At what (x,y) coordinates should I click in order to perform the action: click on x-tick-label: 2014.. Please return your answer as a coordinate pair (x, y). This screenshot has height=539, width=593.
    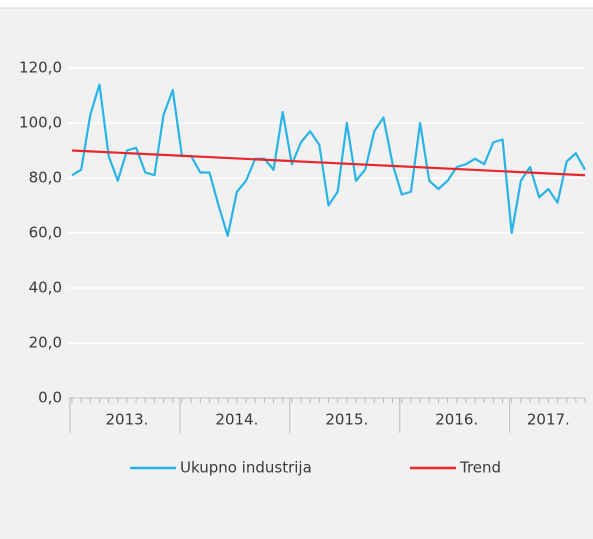
    Looking at the image, I should click on (236, 420).